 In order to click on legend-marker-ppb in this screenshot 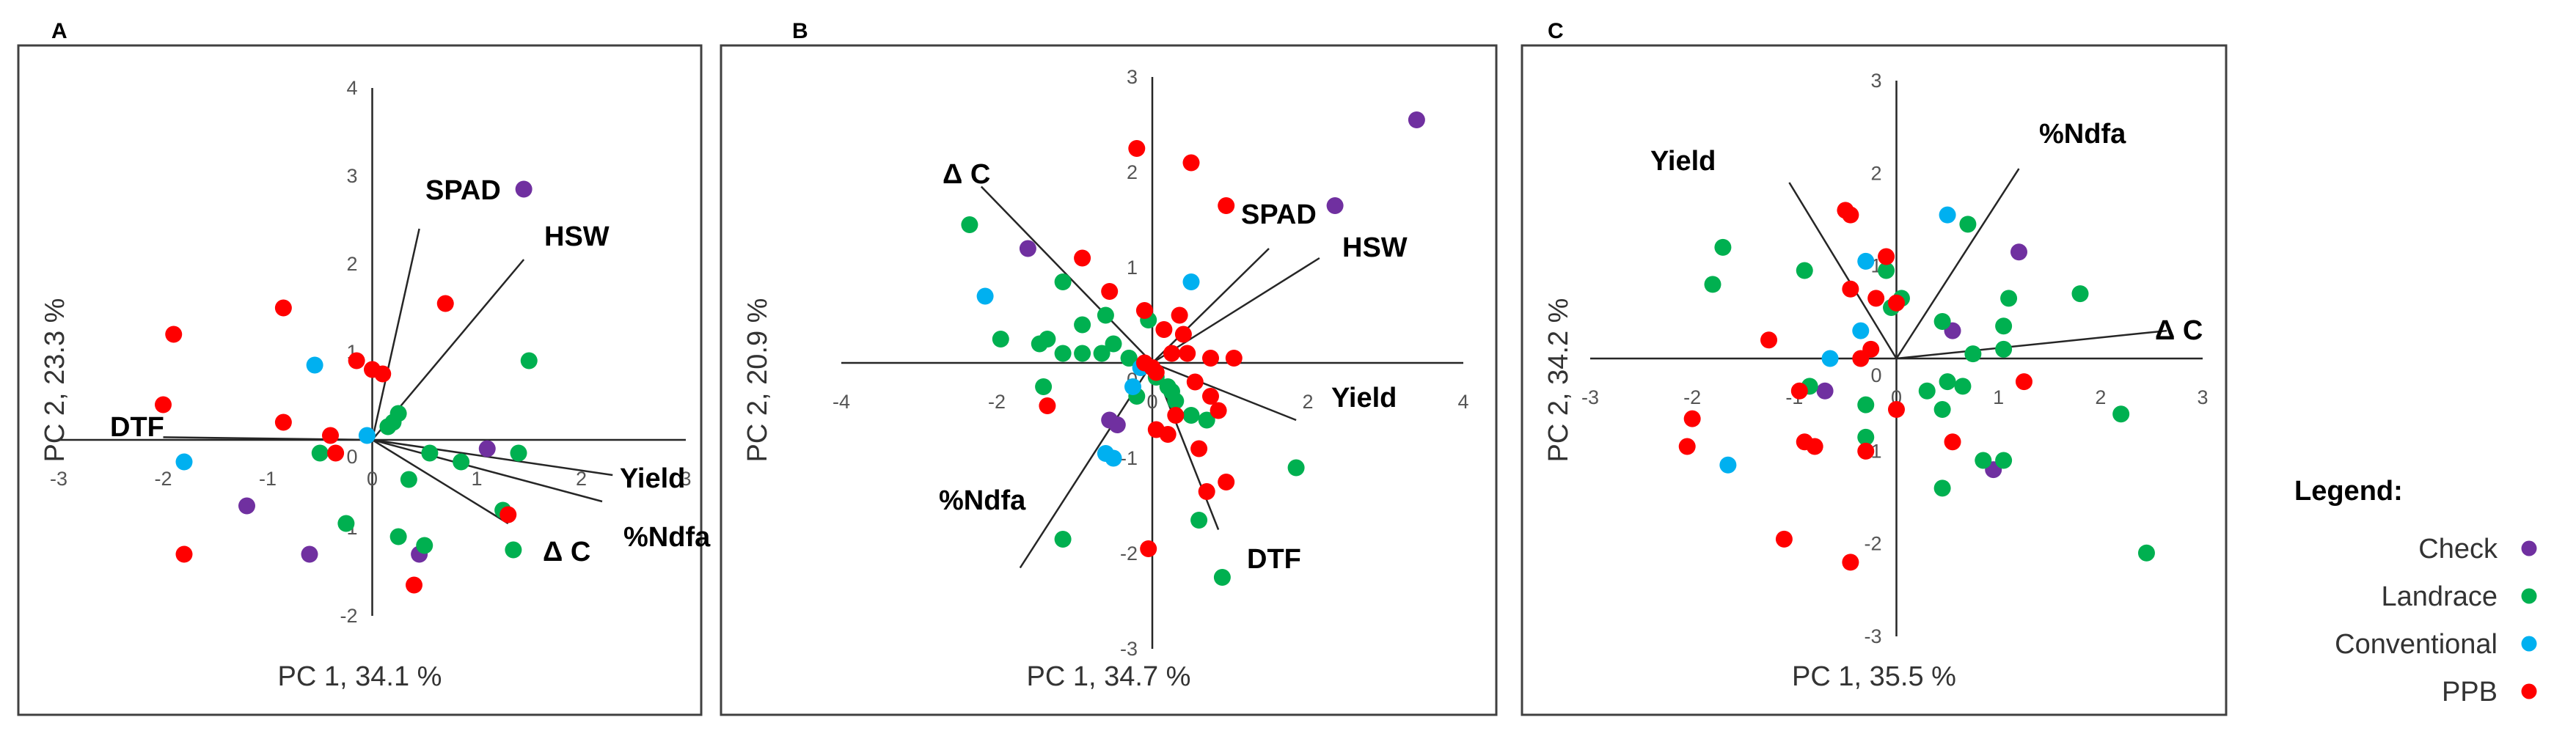, I will do `click(2529, 691)`.